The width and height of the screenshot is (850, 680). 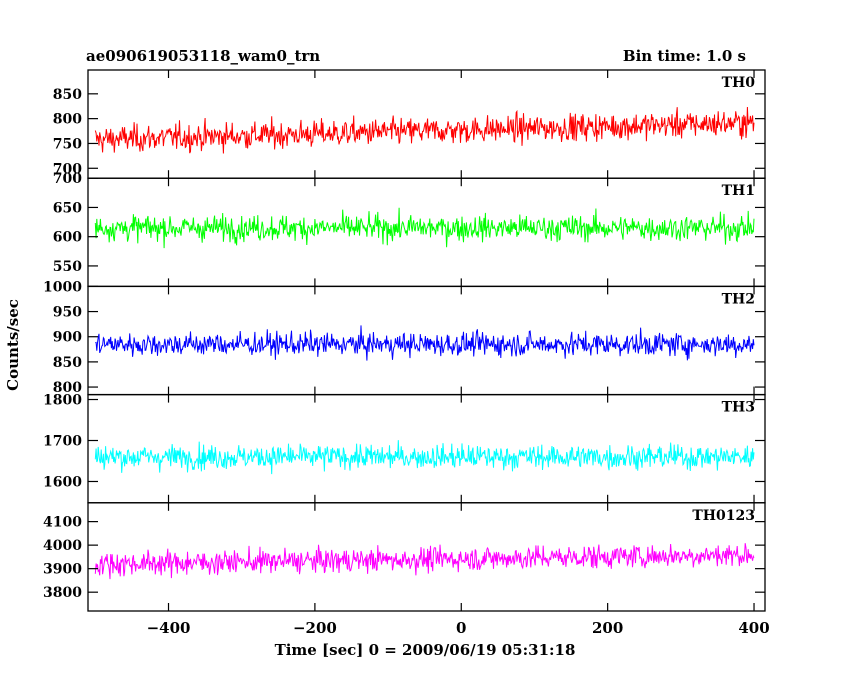 I want to click on panel-th0: 700 750 800 850 TH0, so click(x=409, y=124).